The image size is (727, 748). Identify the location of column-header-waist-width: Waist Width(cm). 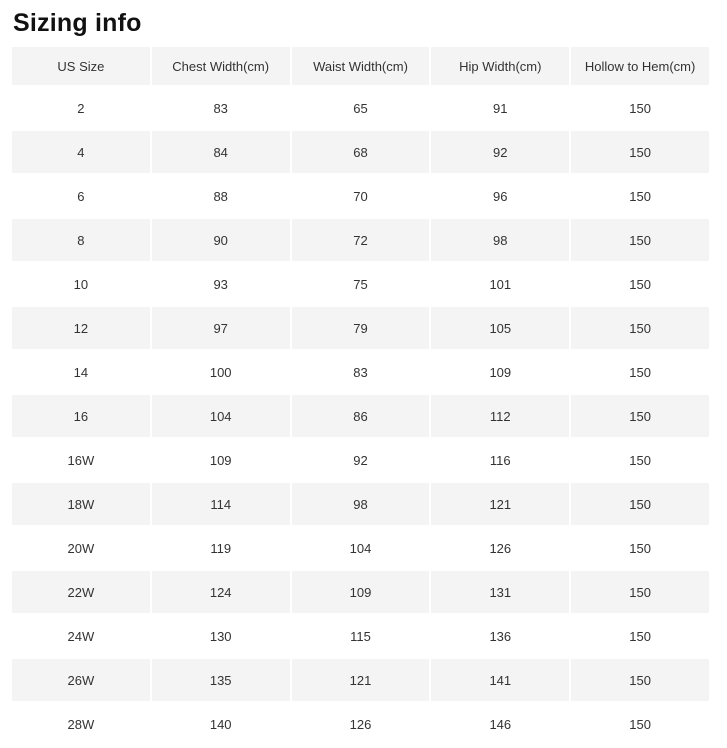
(360, 66).